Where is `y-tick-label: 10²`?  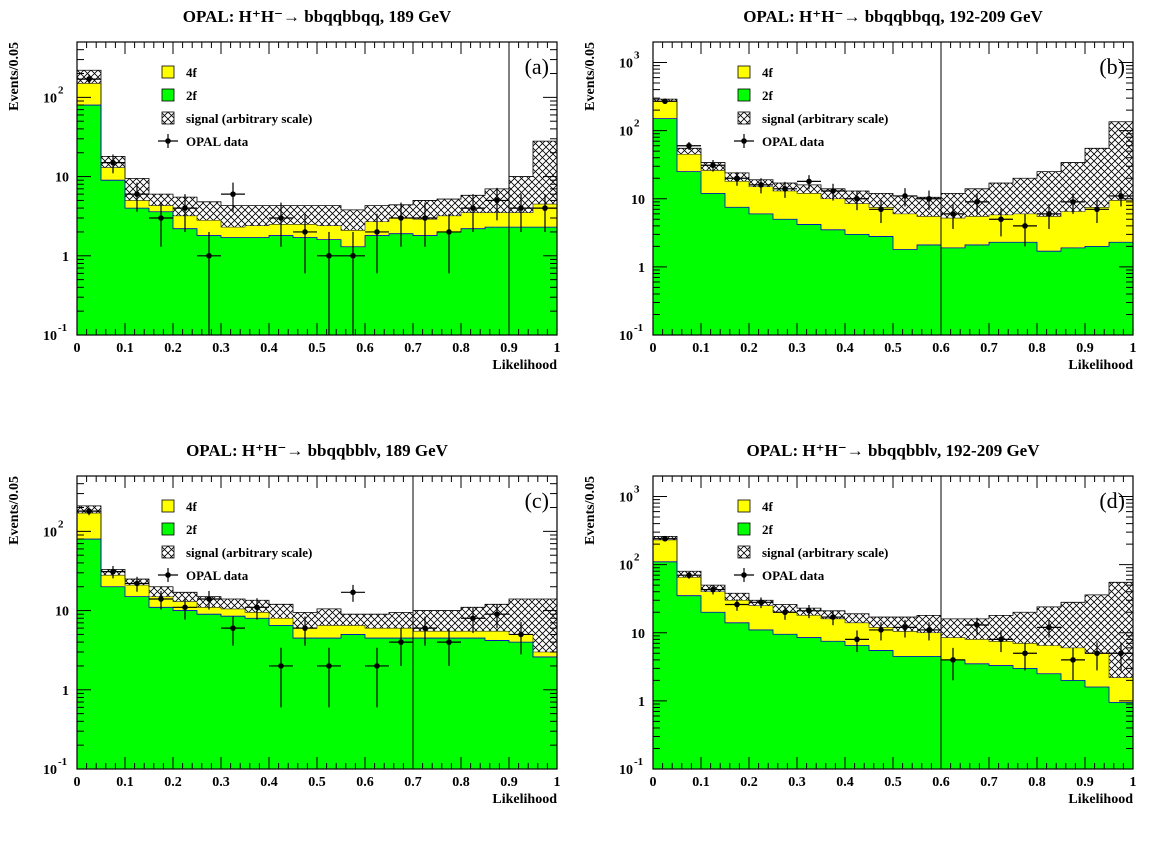
y-tick-label: 10² is located at coordinates (629, 129).